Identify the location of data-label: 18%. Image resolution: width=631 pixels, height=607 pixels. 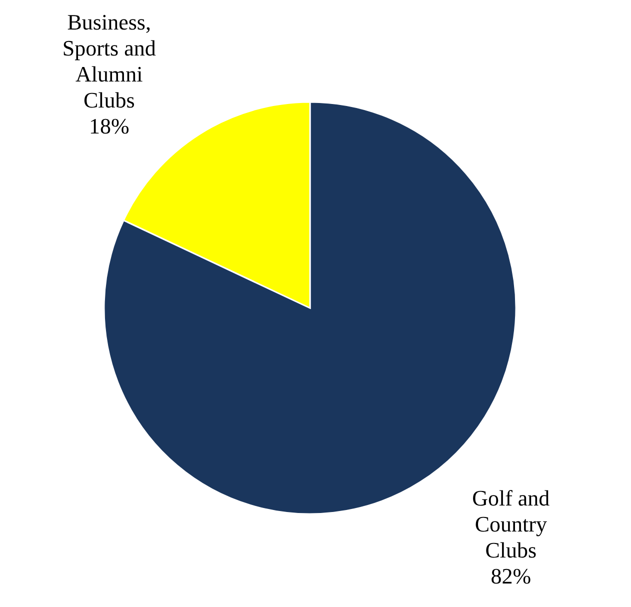
(109, 126).